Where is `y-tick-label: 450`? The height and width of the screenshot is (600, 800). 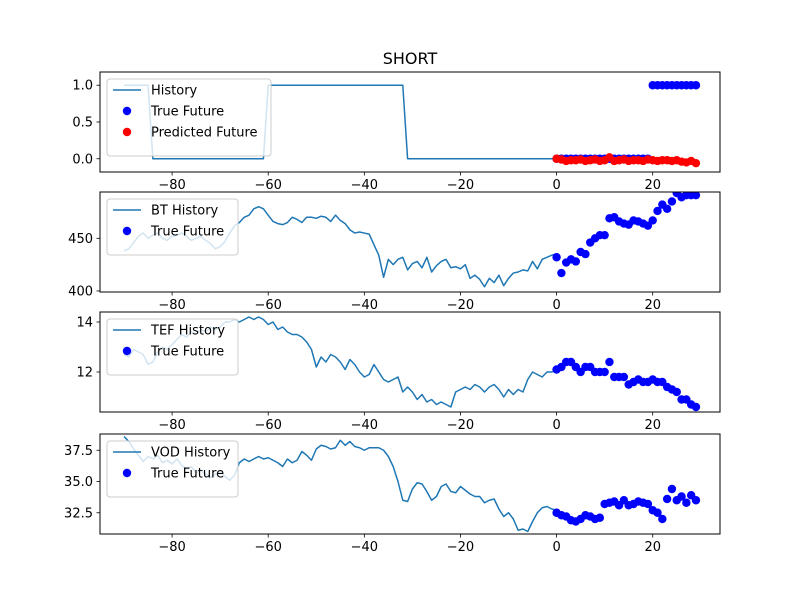
y-tick-label: 450 is located at coordinates (80, 239).